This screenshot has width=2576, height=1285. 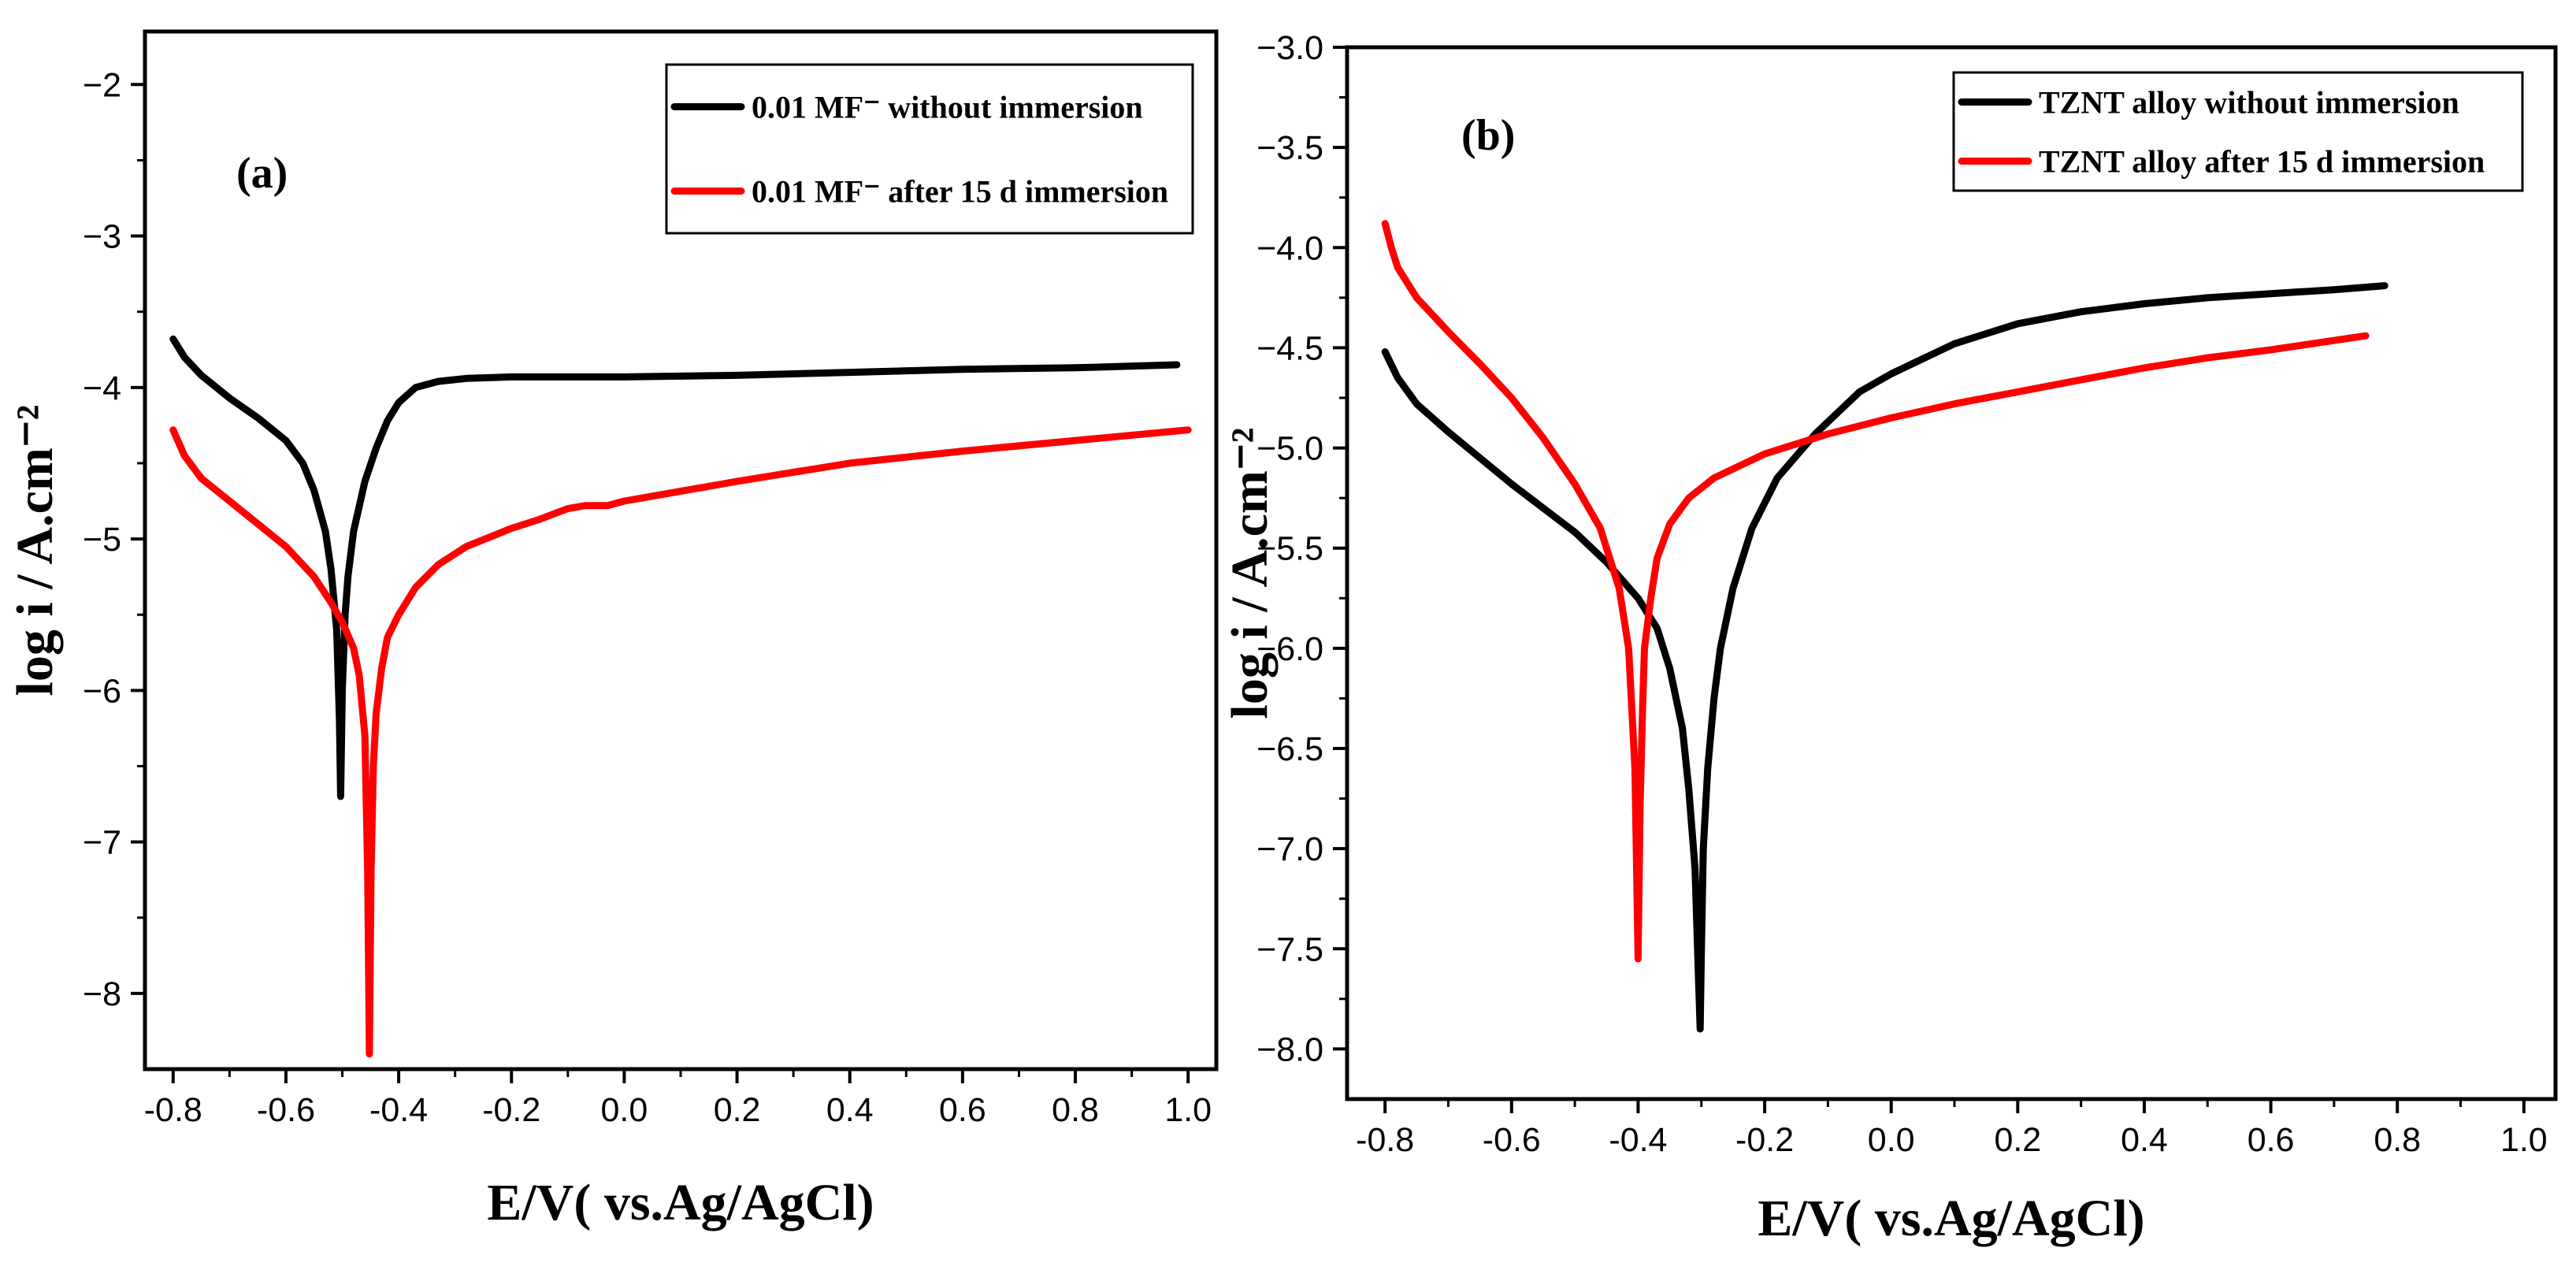 I want to click on panel-label: (a), so click(x=262, y=173).